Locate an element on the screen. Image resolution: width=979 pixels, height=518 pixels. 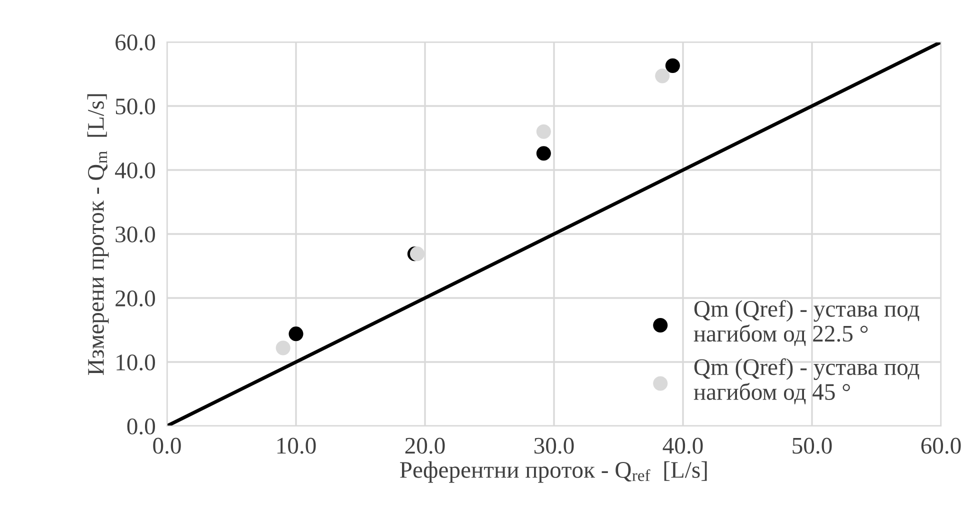
x-tick-label: 10.0 is located at coordinates (296, 446).